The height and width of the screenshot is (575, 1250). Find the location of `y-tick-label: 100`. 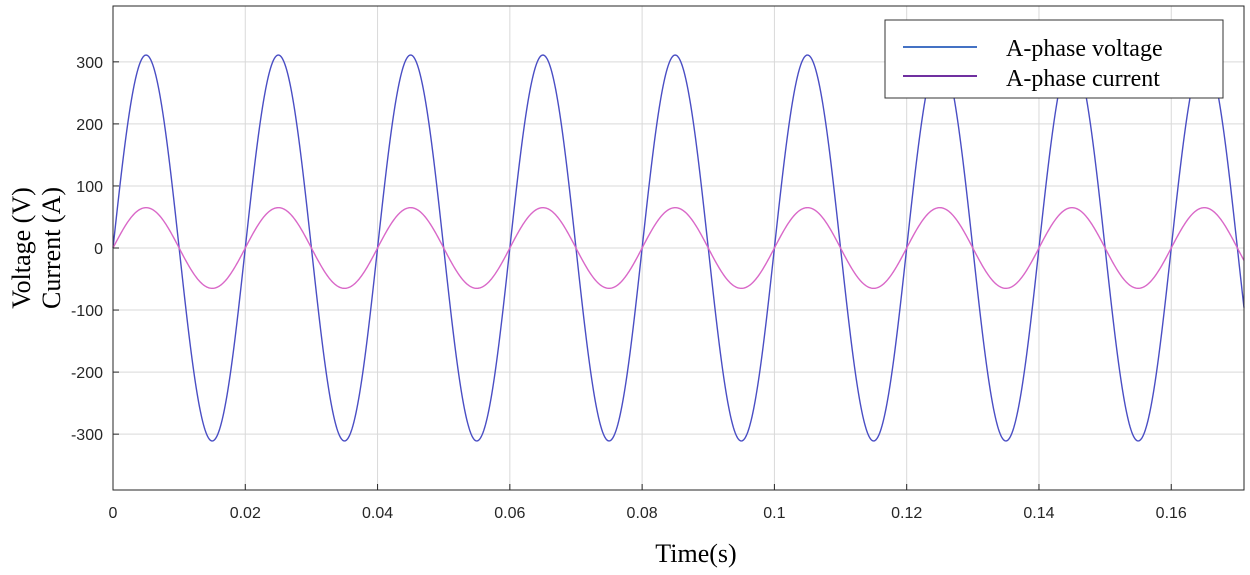

y-tick-label: 100 is located at coordinates (89, 187).